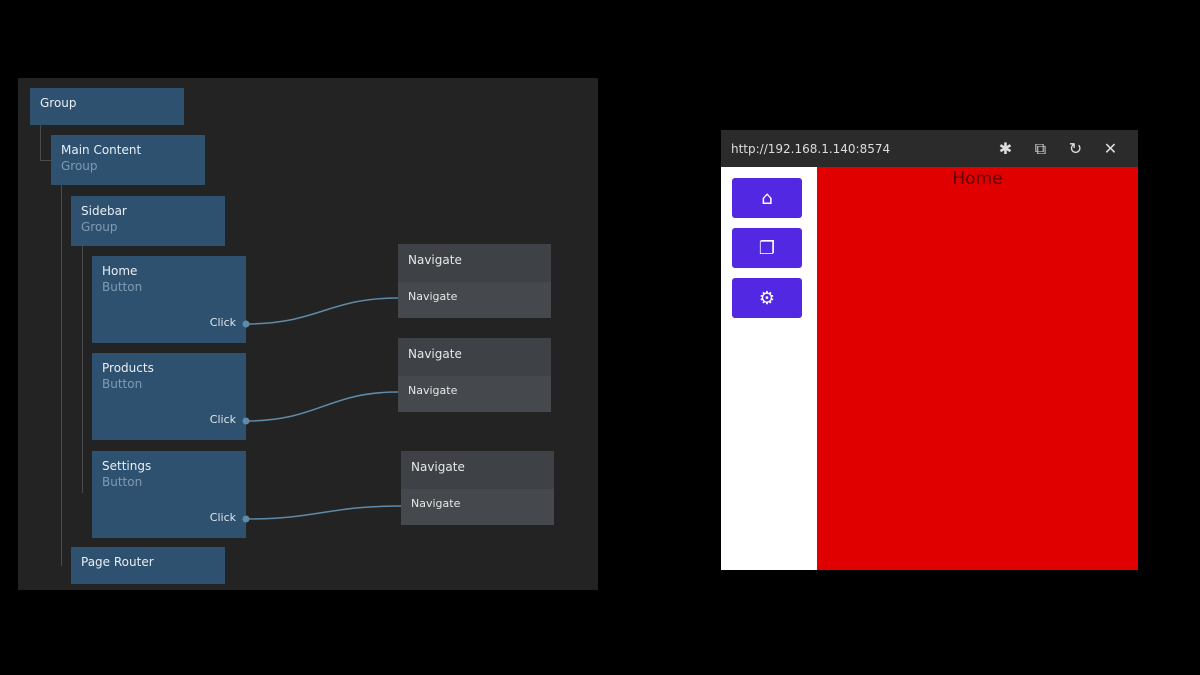  What do you see at coordinates (128, 368) in the screenshot?
I see `node-title: Products` at bounding box center [128, 368].